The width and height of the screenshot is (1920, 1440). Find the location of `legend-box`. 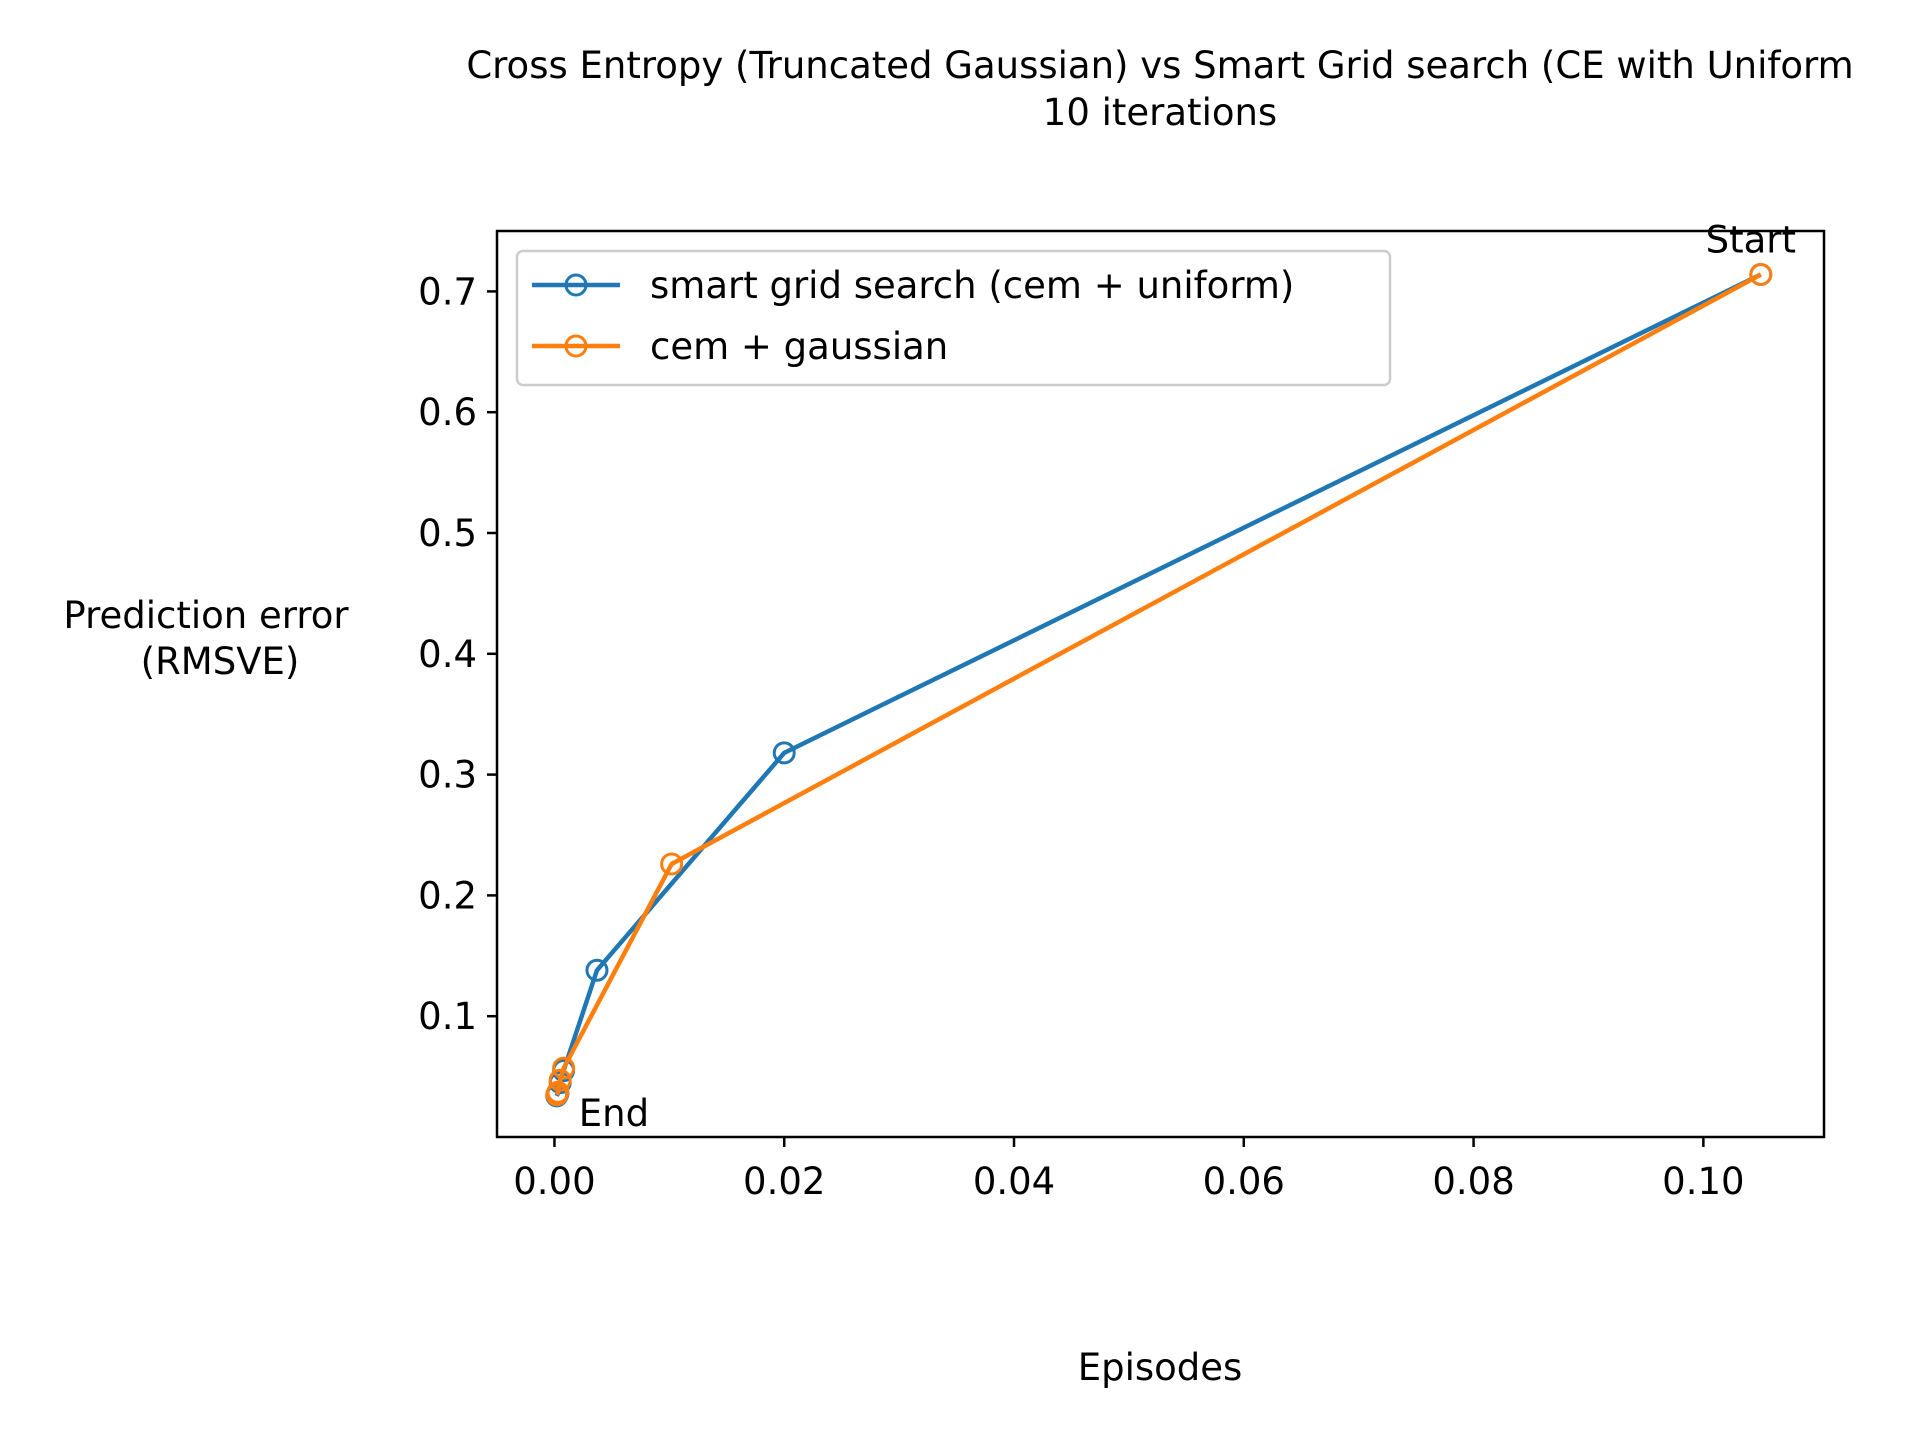

legend-box is located at coordinates (953, 318).